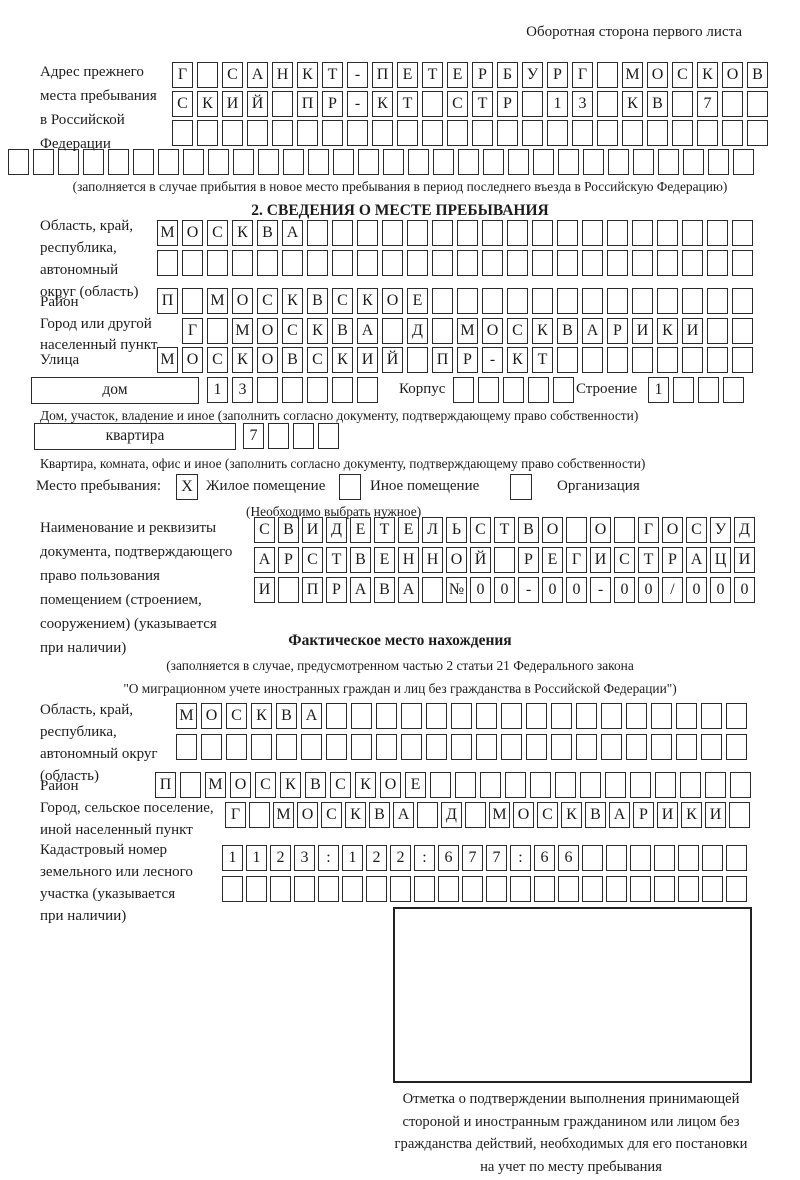  I want to click on char-cell: 6, so click(568, 858).